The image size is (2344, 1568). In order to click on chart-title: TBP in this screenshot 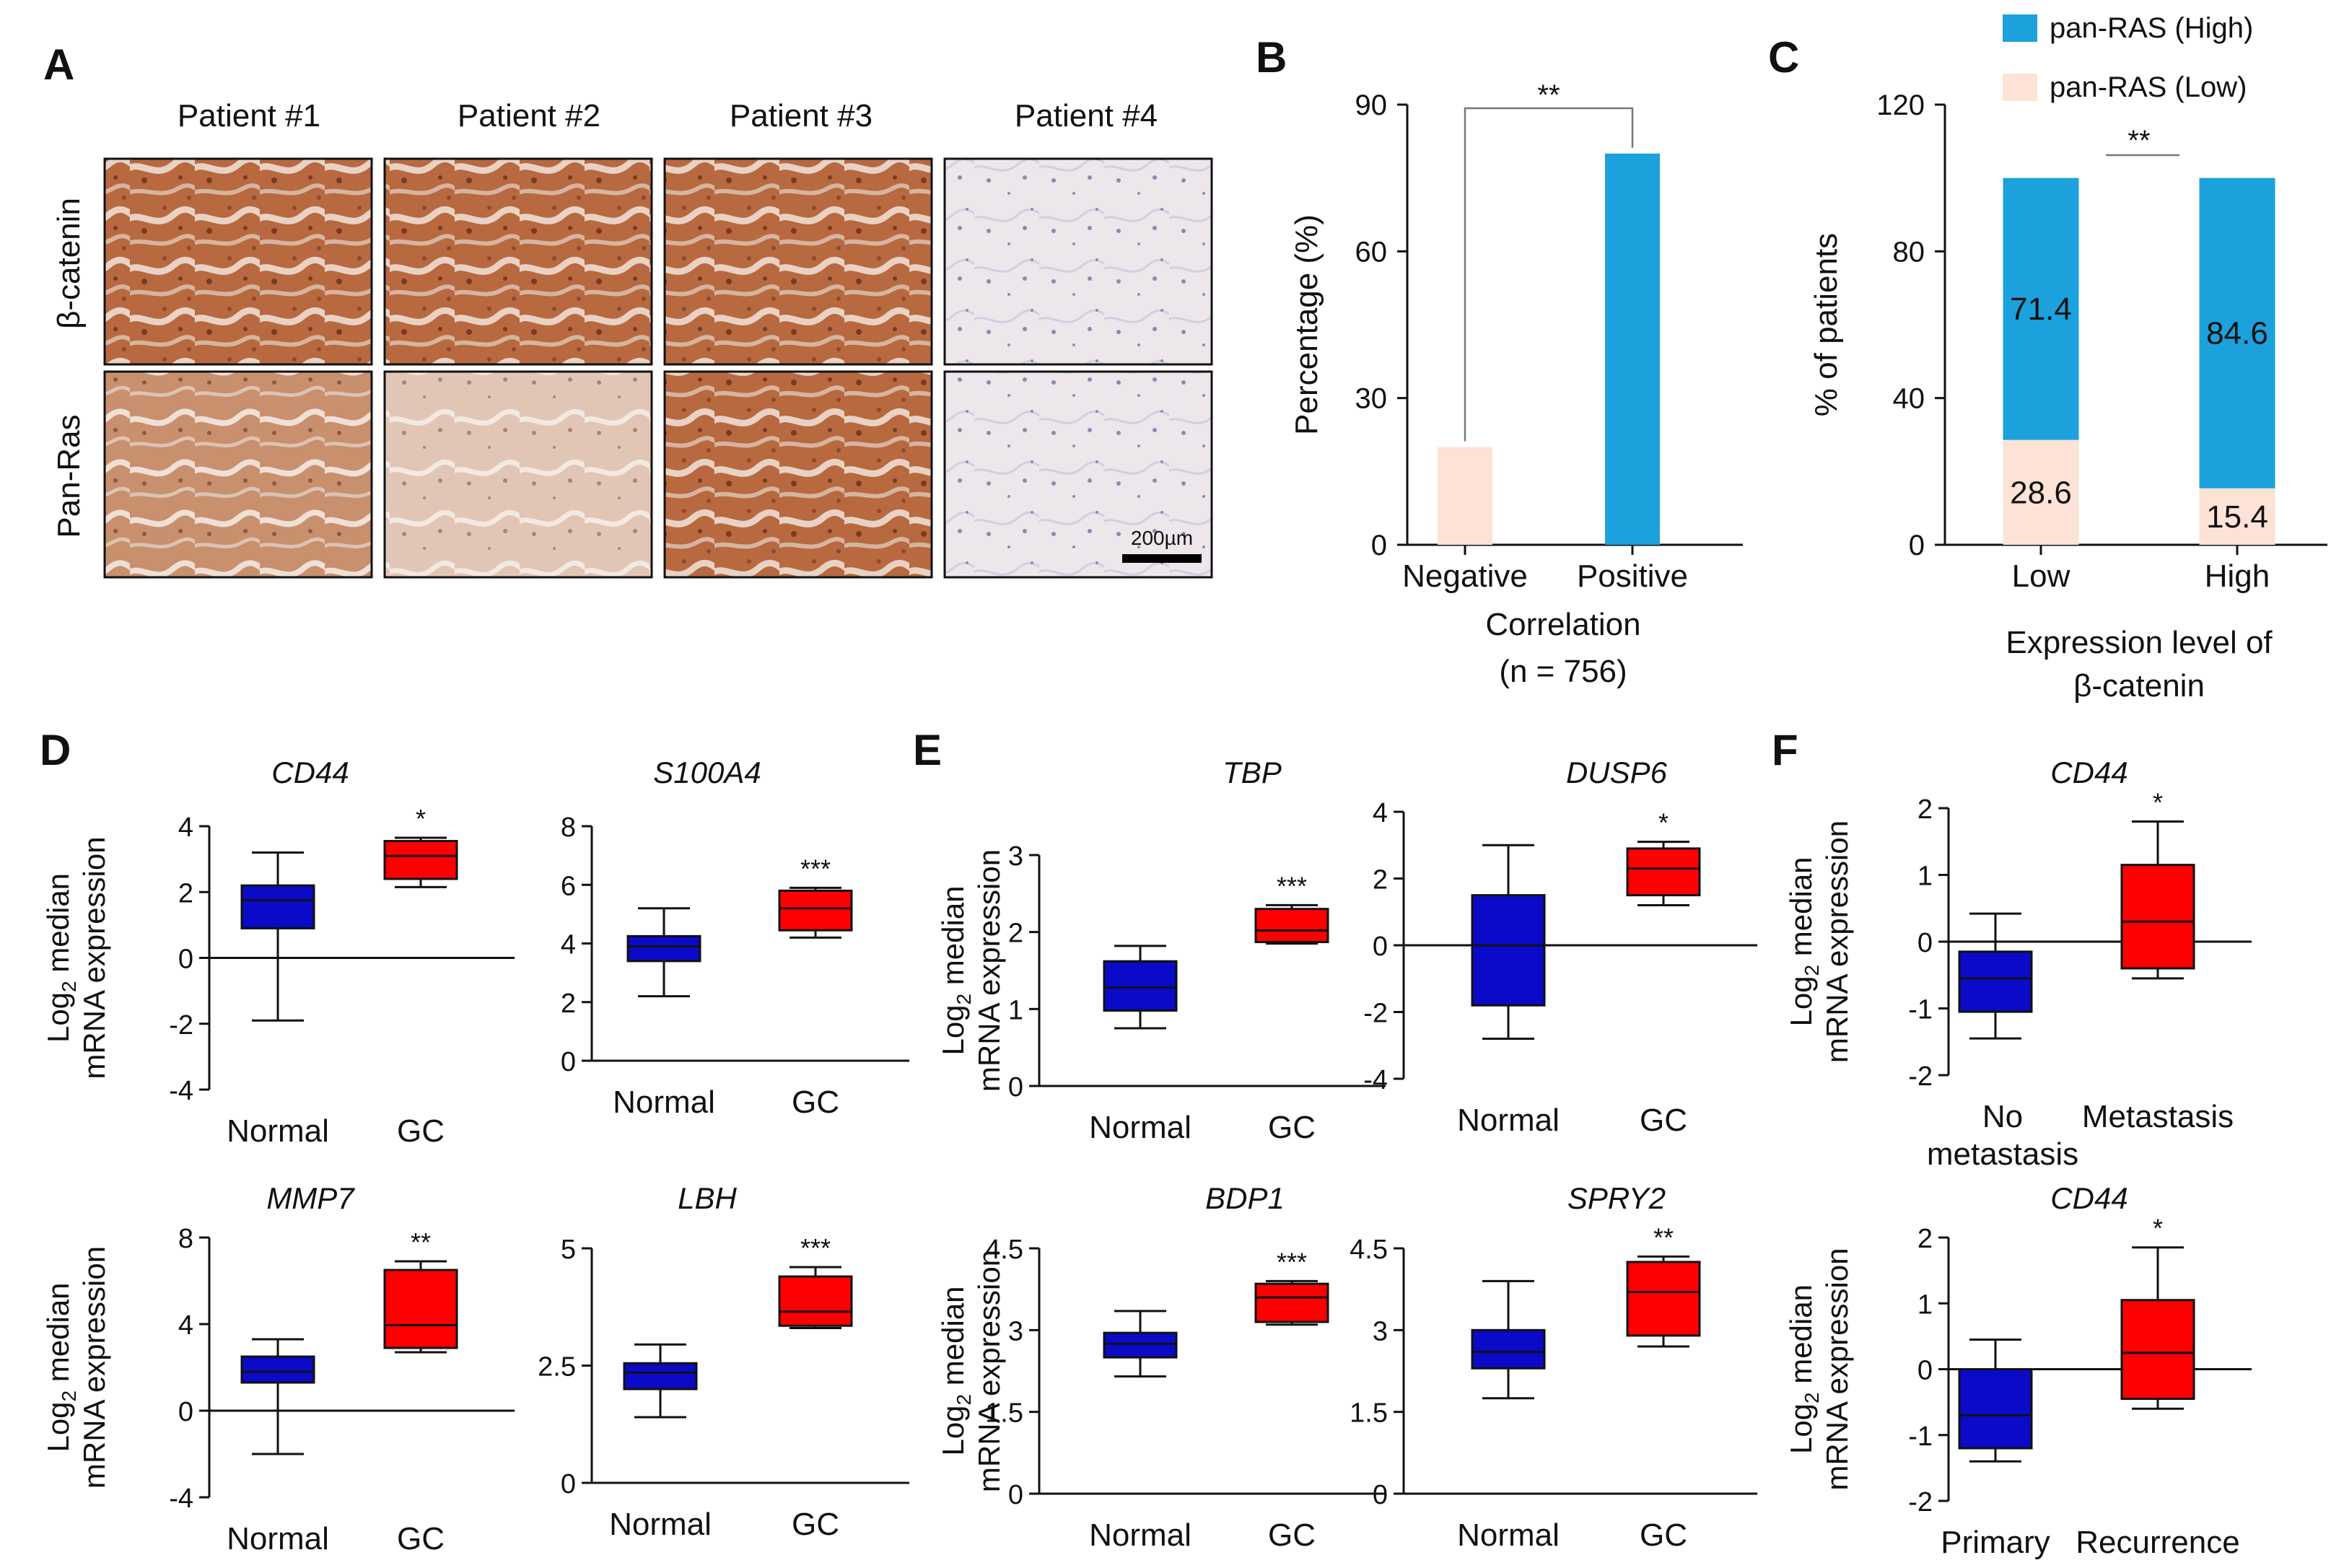, I will do `click(1252, 772)`.